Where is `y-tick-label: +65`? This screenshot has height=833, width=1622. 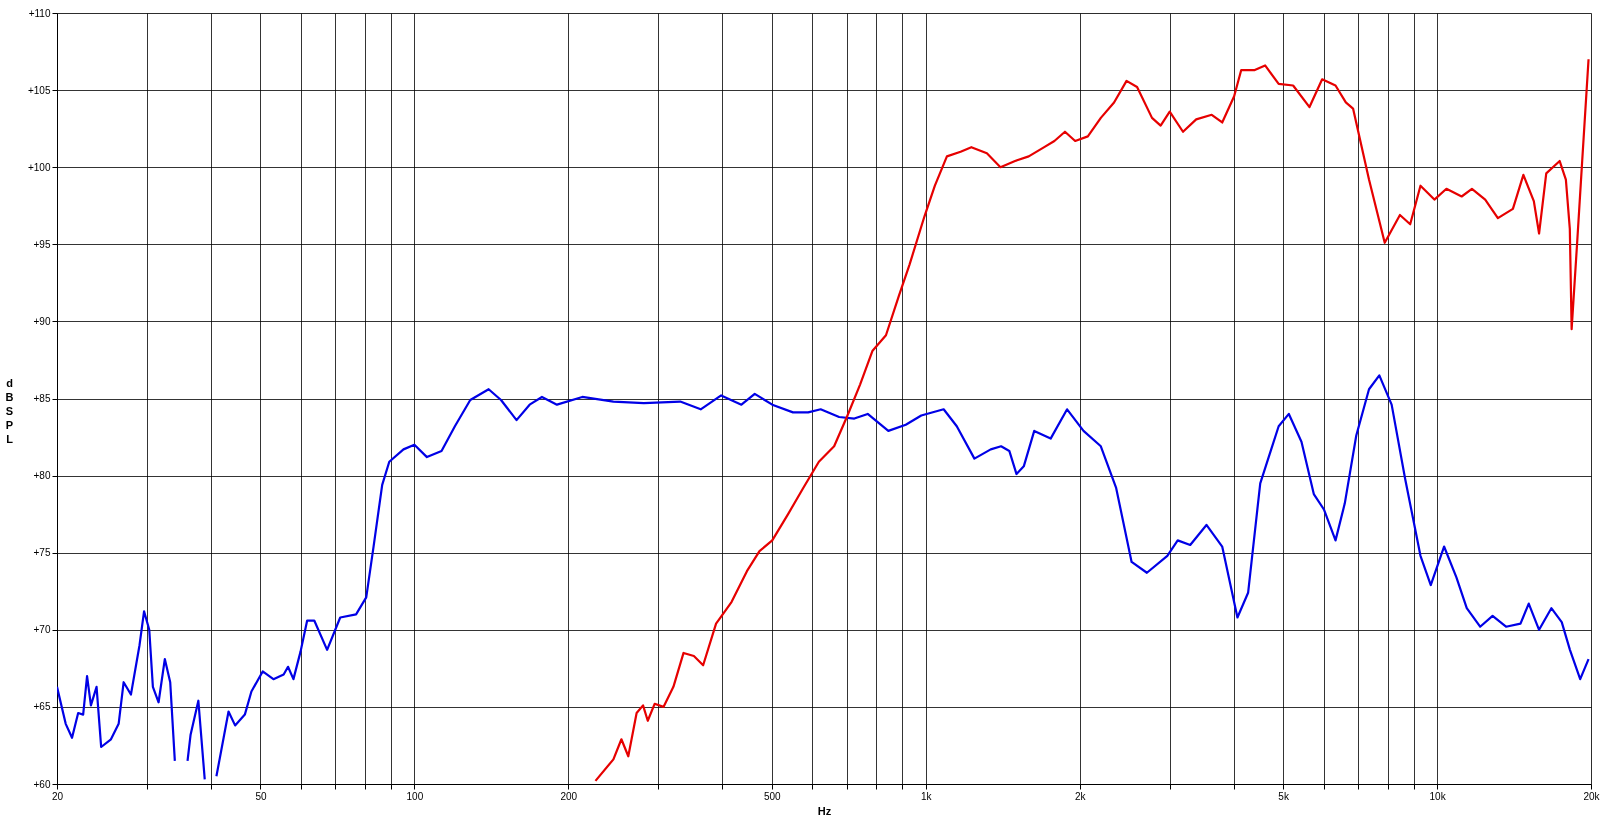 y-tick-label: +65 is located at coordinates (42, 707).